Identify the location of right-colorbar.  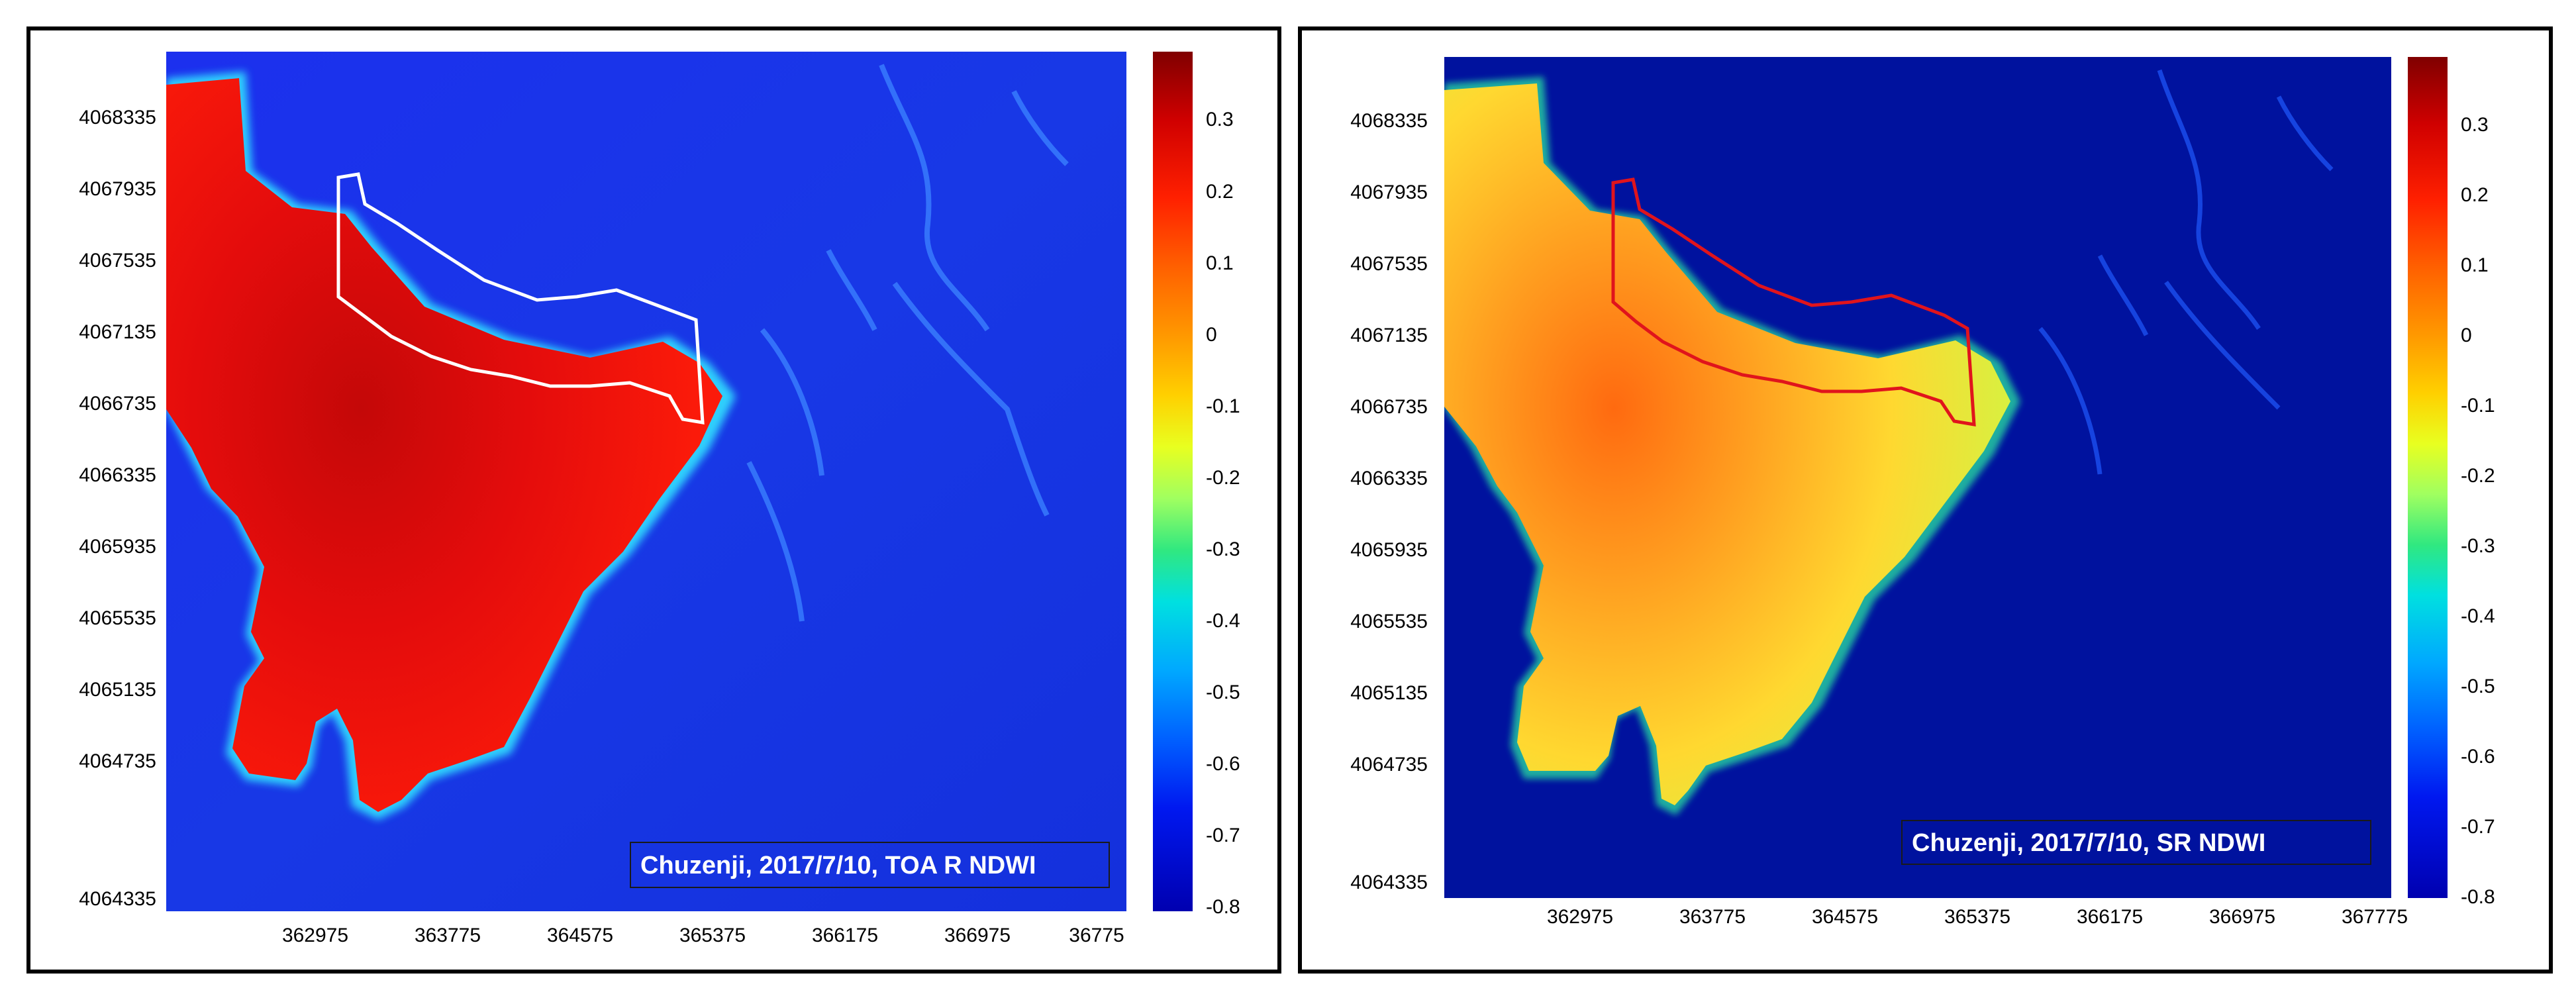
(2428, 477).